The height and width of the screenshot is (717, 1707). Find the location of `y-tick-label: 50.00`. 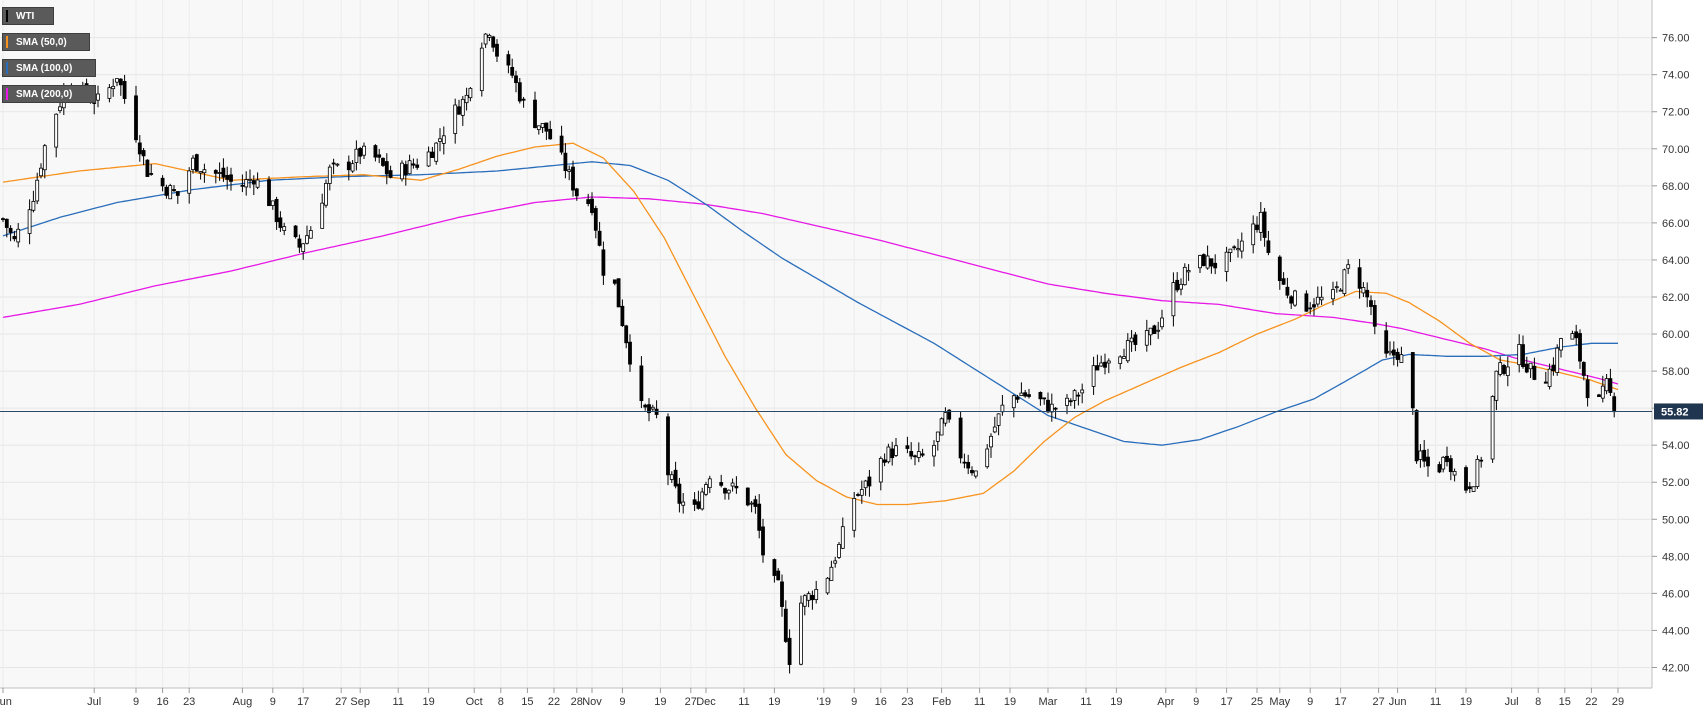

y-tick-label: 50.00 is located at coordinates (1676, 520).